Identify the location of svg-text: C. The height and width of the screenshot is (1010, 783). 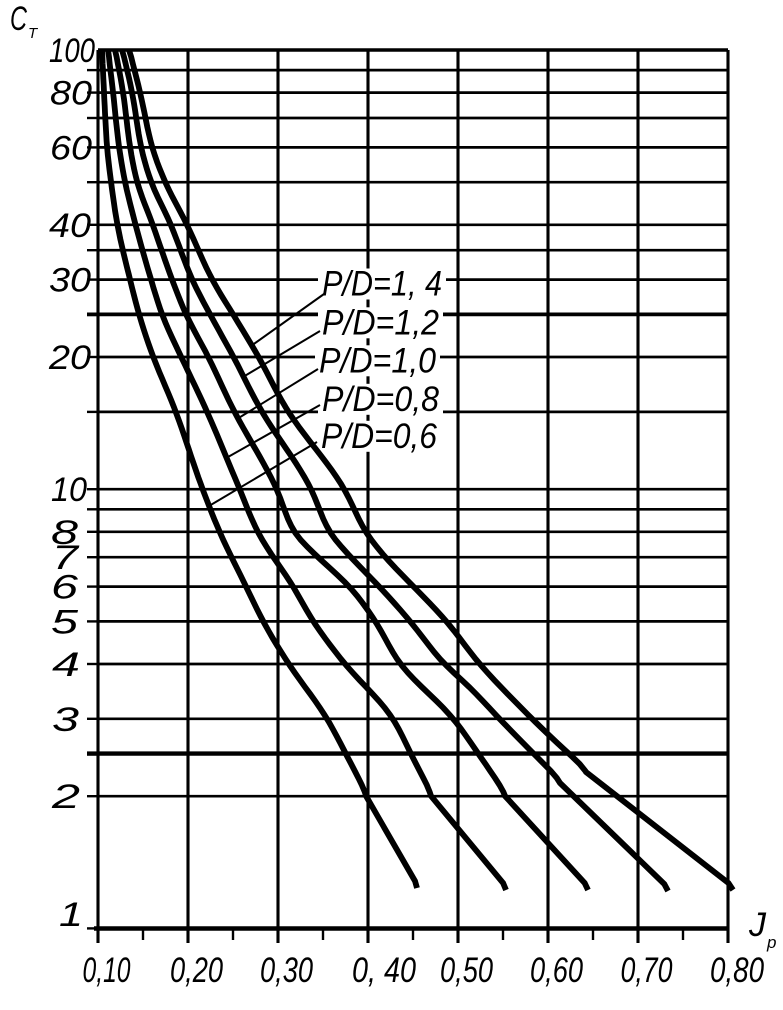
(18, 19).